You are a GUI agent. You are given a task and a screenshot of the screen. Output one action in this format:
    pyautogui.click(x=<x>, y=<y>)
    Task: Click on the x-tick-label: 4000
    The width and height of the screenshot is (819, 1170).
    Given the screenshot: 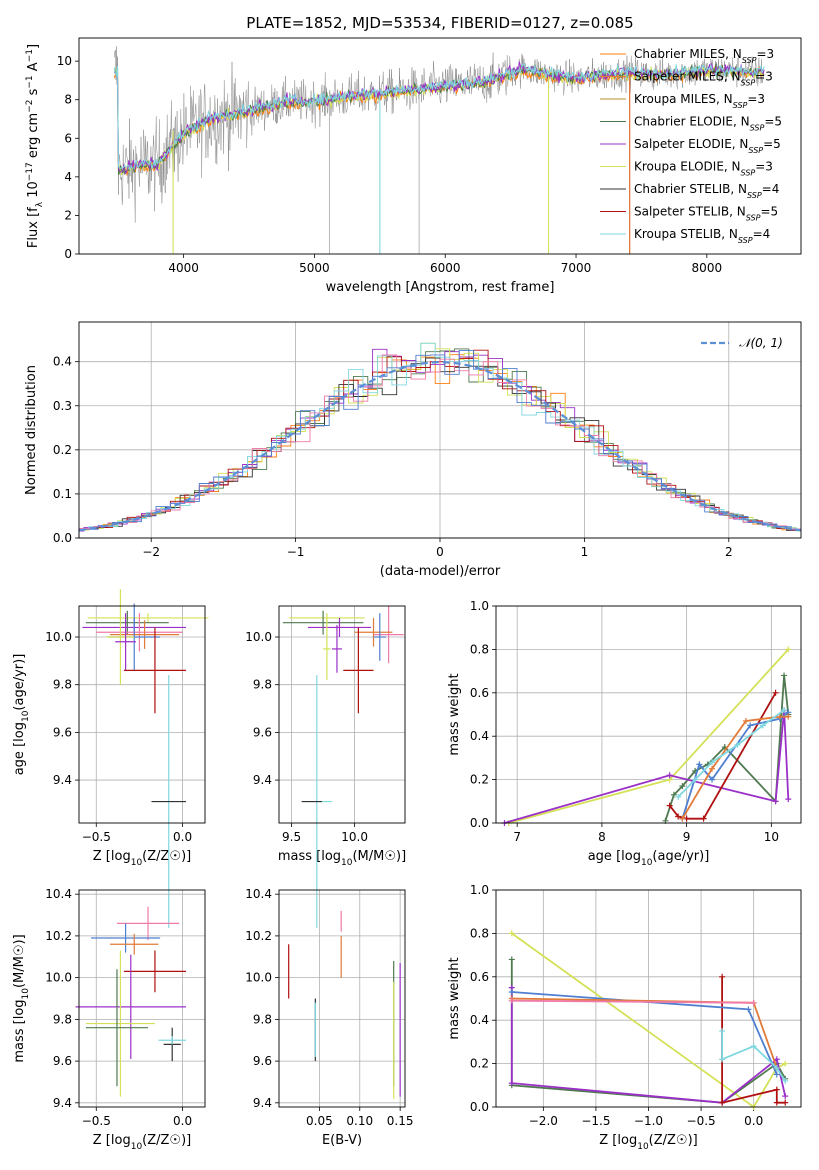 What is the action you would take?
    pyautogui.click(x=183, y=268)
    